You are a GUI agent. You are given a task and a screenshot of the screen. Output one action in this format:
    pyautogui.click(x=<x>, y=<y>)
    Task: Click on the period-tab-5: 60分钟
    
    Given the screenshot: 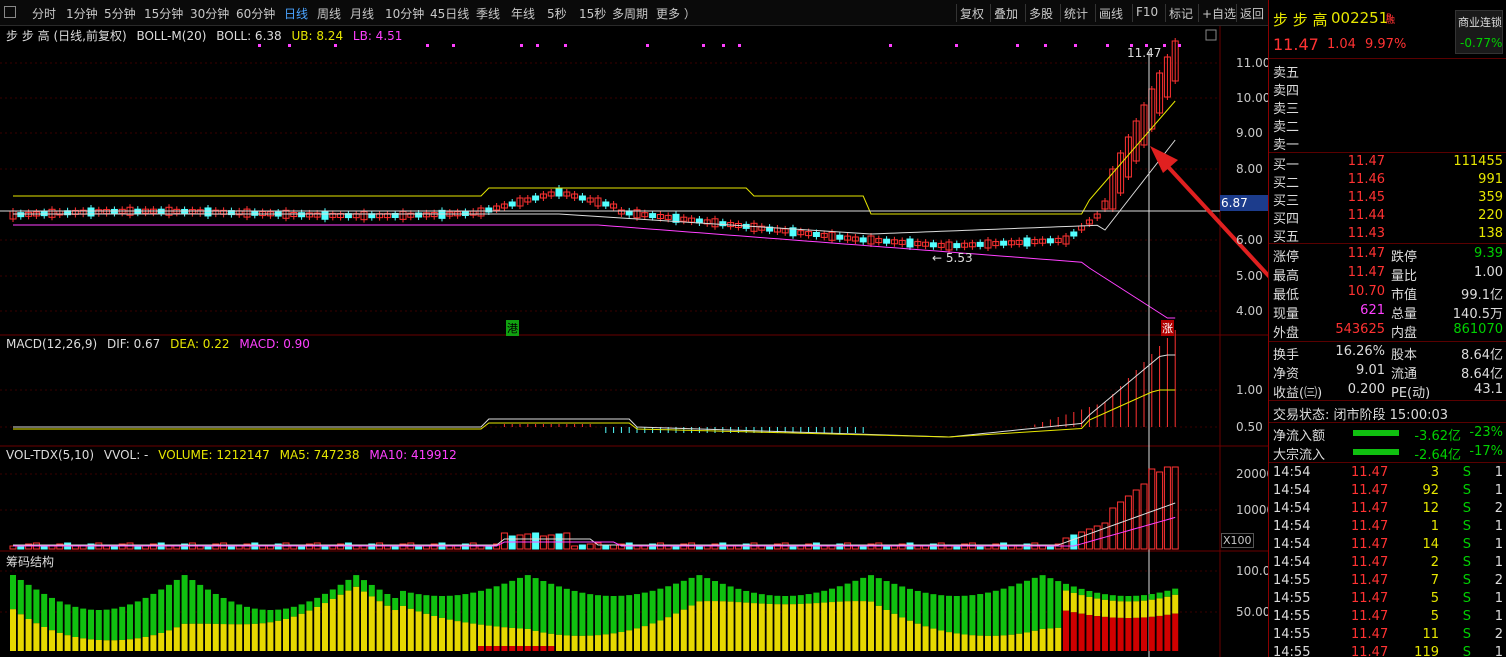 What is the action you would take?
    pyautogui.click(x=256, y=14)
    